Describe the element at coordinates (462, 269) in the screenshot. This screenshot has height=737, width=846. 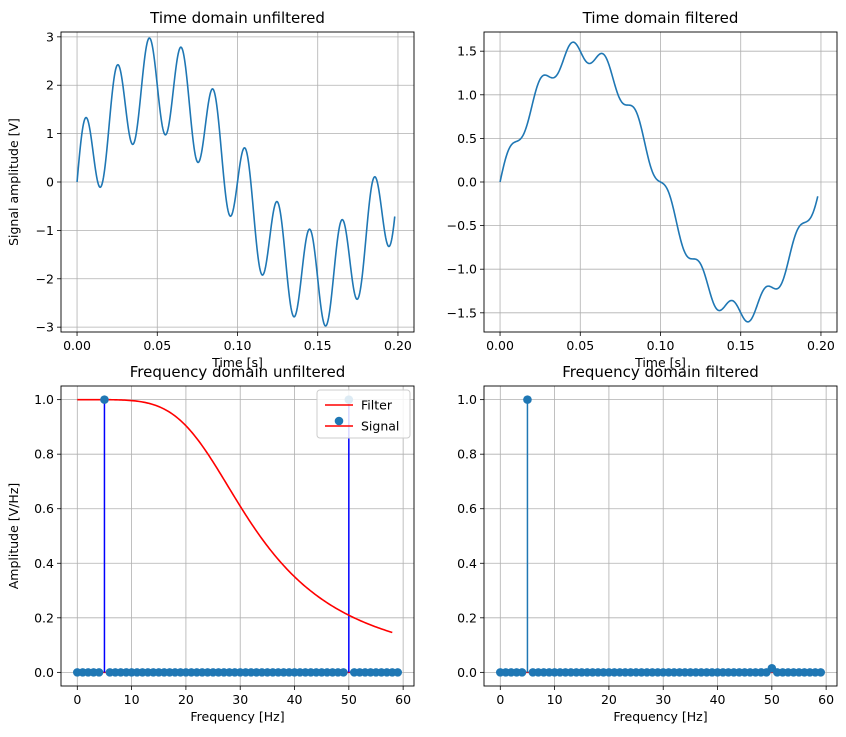
I see `y-tick-label: −1.0` at that location.